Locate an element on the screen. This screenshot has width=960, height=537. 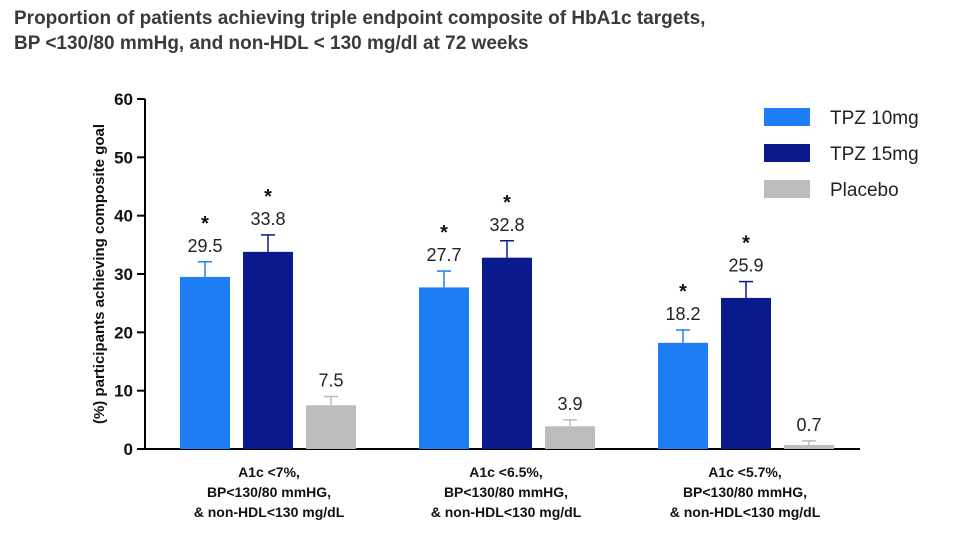
data-label-2-3: 25.9 is located at coordinates (745, 266).